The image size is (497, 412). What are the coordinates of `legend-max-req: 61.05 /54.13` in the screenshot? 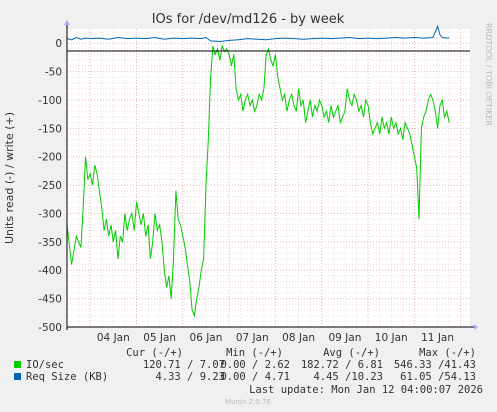 It's located at (438, 377).